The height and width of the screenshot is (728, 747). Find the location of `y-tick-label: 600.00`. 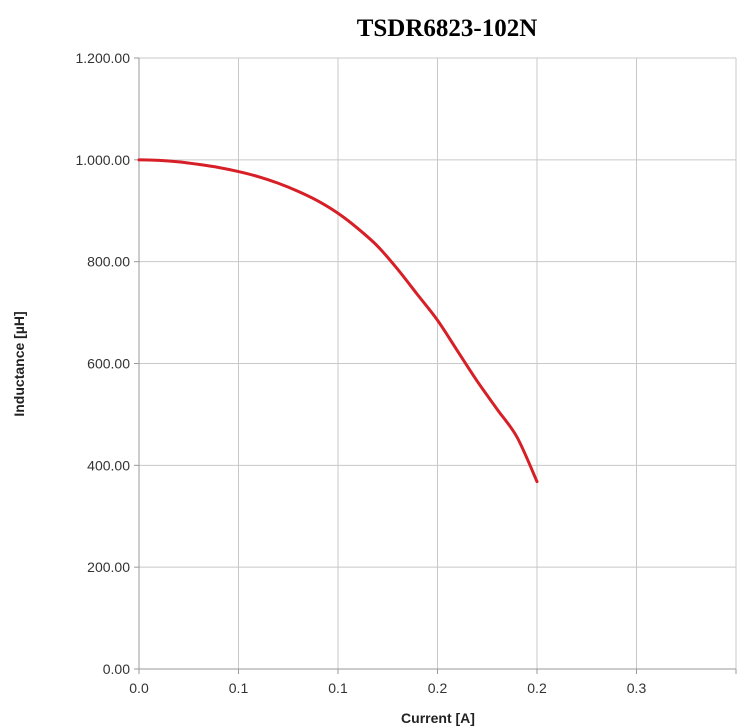

y-tick-label: 600.00 is located at coordinates (108, 364).